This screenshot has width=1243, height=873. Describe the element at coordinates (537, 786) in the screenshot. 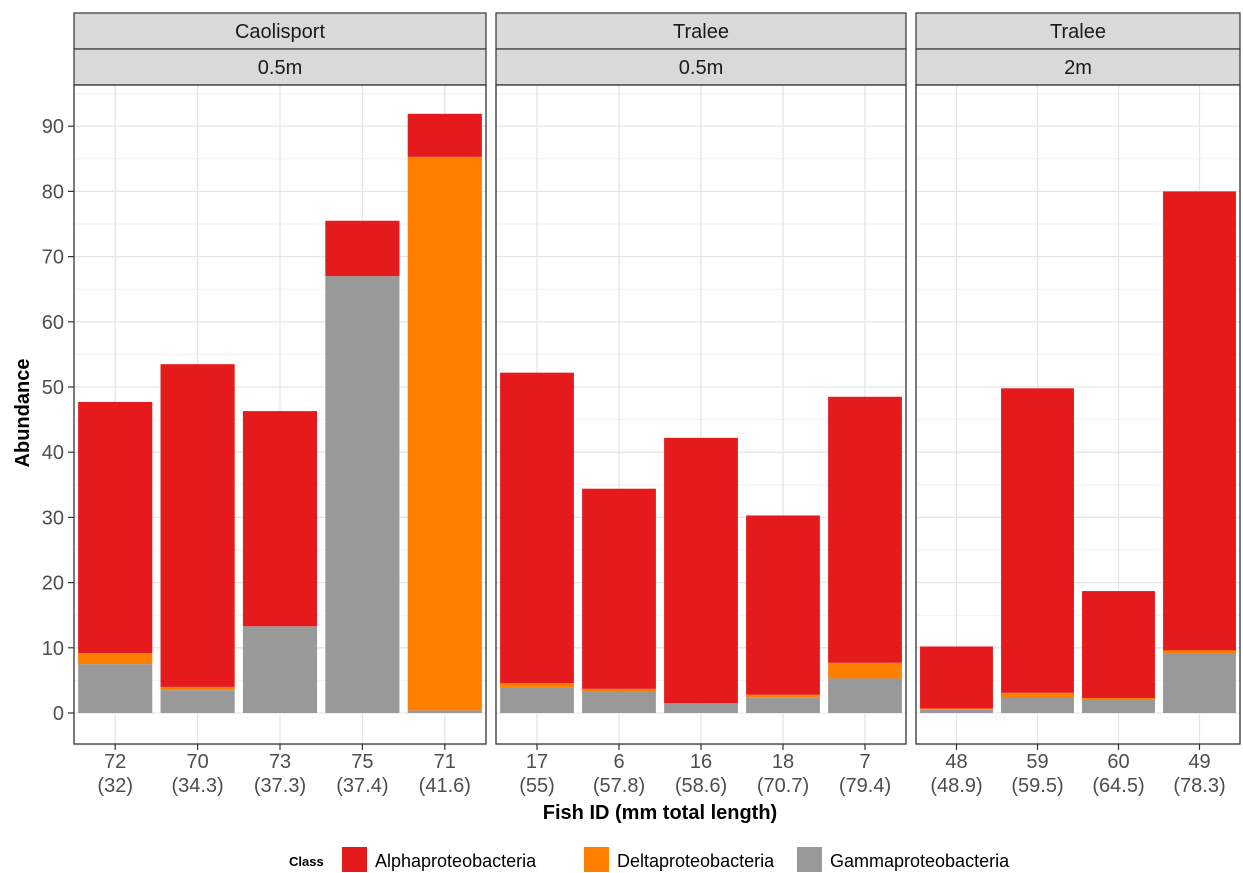

I see `x-tick-label-length: (55)` at that location.